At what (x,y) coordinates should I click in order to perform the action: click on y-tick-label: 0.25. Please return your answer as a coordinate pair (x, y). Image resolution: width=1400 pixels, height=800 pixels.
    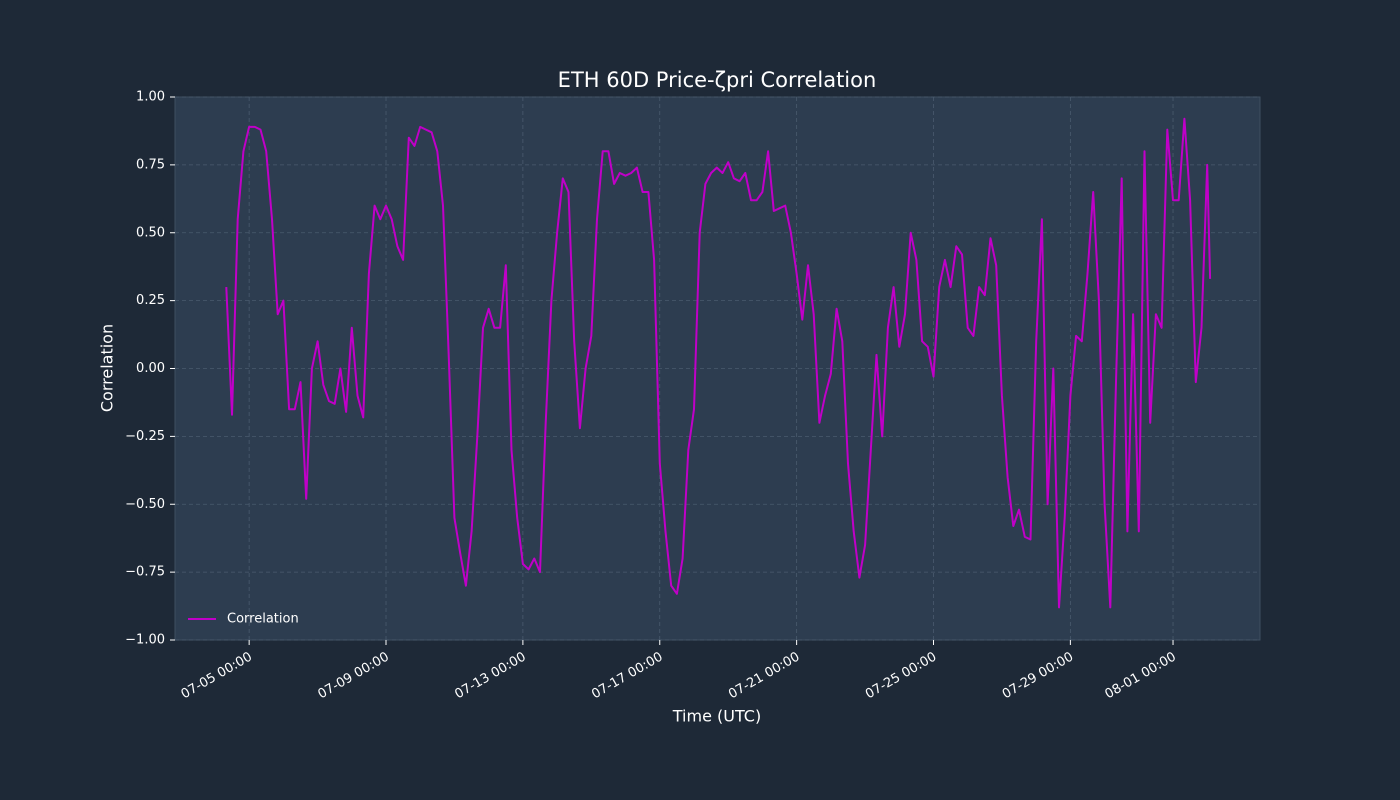
    Looking at the image, I should click on (150, 300).